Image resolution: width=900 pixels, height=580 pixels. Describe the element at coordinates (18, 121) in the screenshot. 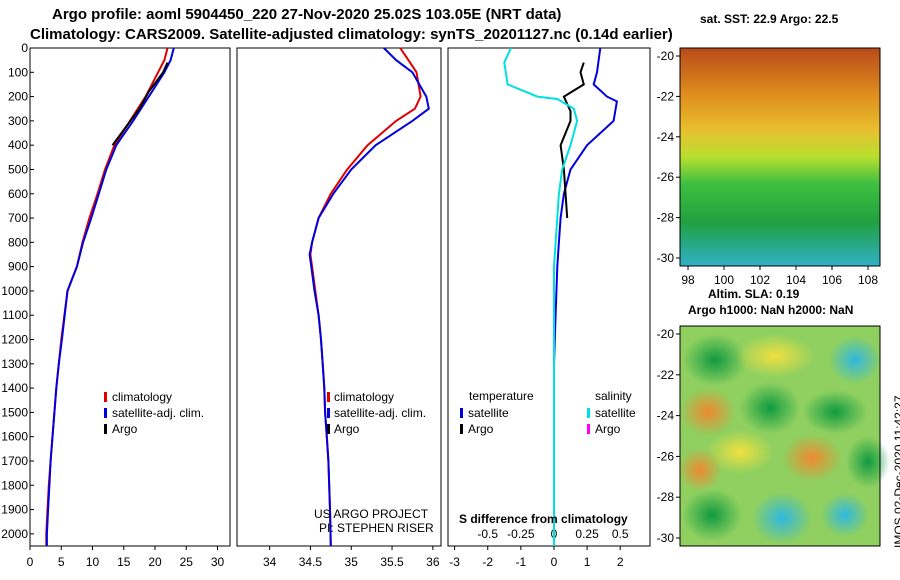

I see `depth-tick-label: 300` at that location.